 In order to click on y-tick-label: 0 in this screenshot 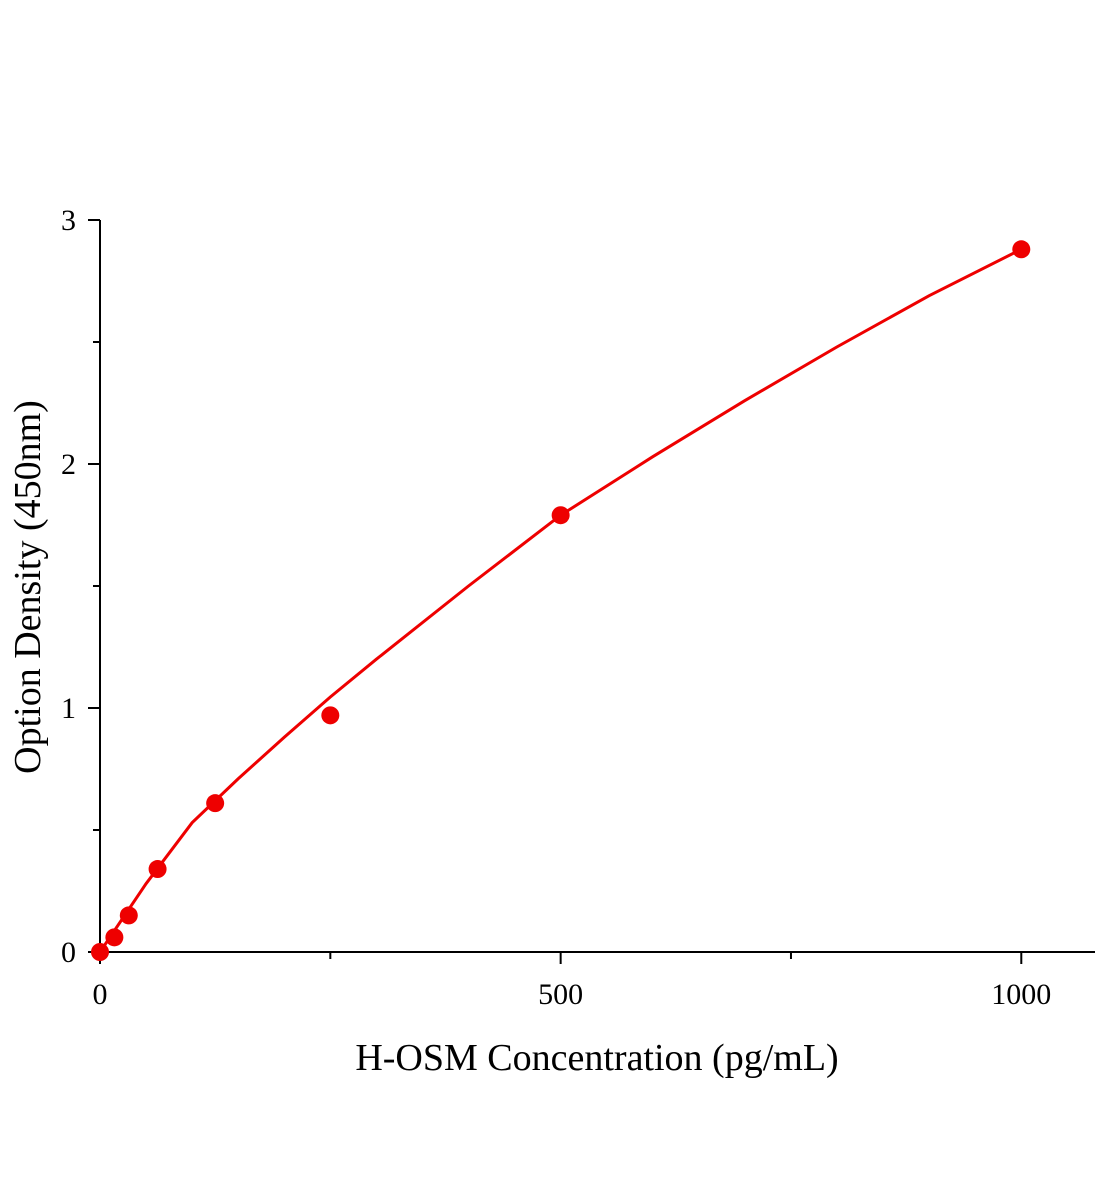, I will do `click(68, 952)`.